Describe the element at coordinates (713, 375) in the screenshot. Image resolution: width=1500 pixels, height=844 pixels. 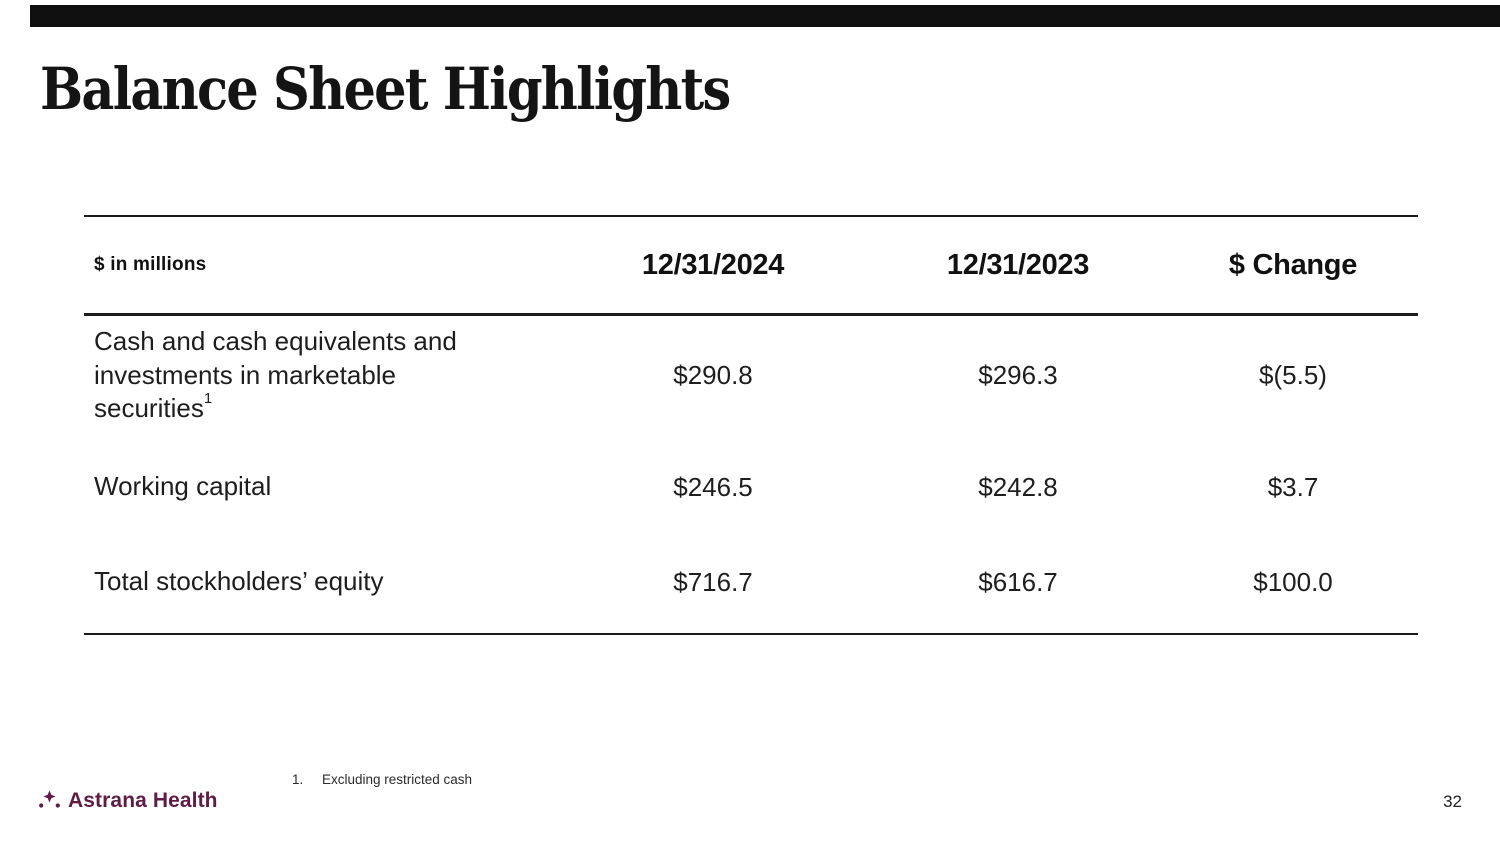
I see `cell-value: $290.8` at that location.